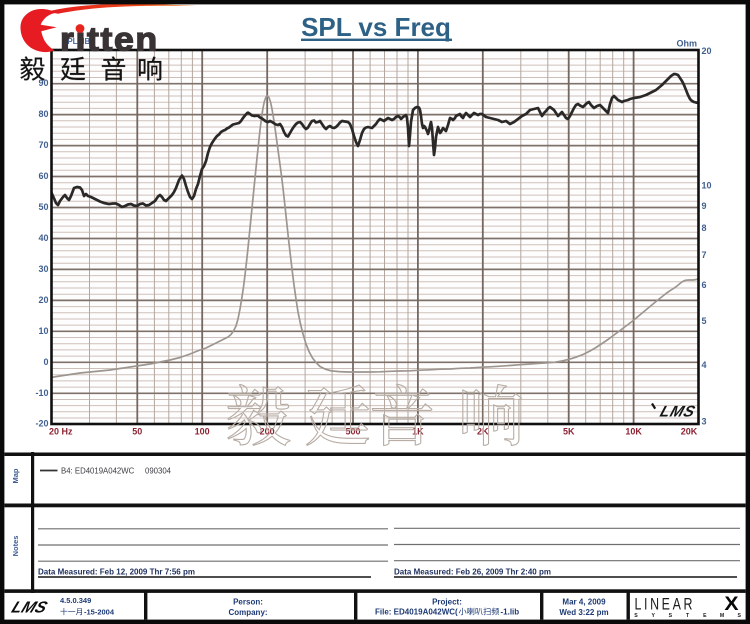 This screenshot has height=624, width=750. What do you see at coordinates (686, 44) in the screenshot?
I see `svg-text: Ohm` at bounding box center [686, 44].